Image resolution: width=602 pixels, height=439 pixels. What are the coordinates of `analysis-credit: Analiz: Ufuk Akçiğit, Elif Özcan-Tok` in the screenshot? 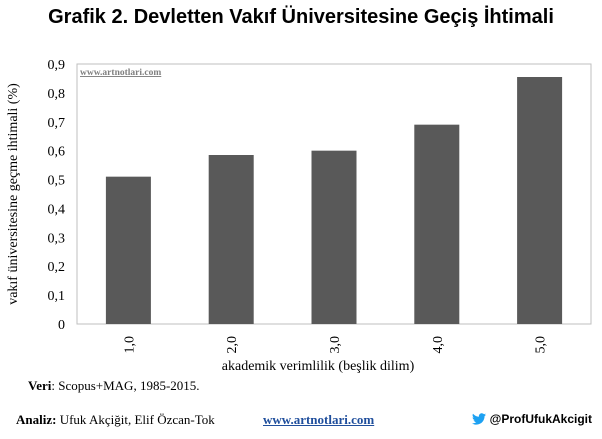 It's located at (115, 420).